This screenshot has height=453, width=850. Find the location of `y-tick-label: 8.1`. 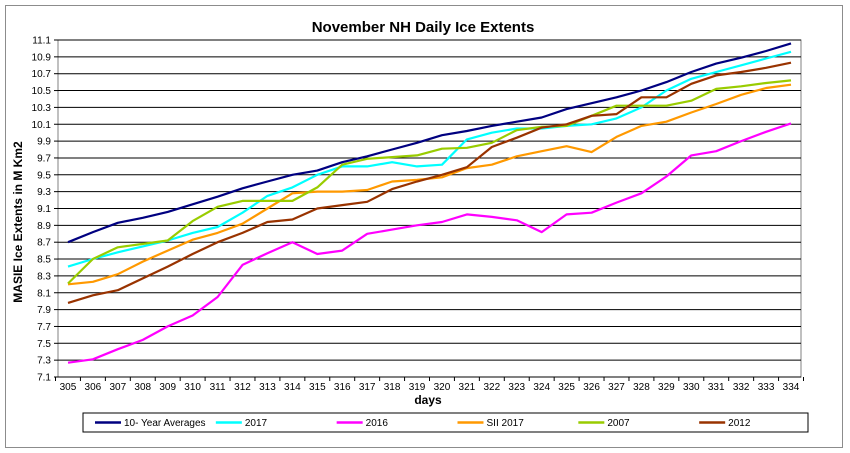

y-tick-label: 8.1 is located at coordinates (44, 293).